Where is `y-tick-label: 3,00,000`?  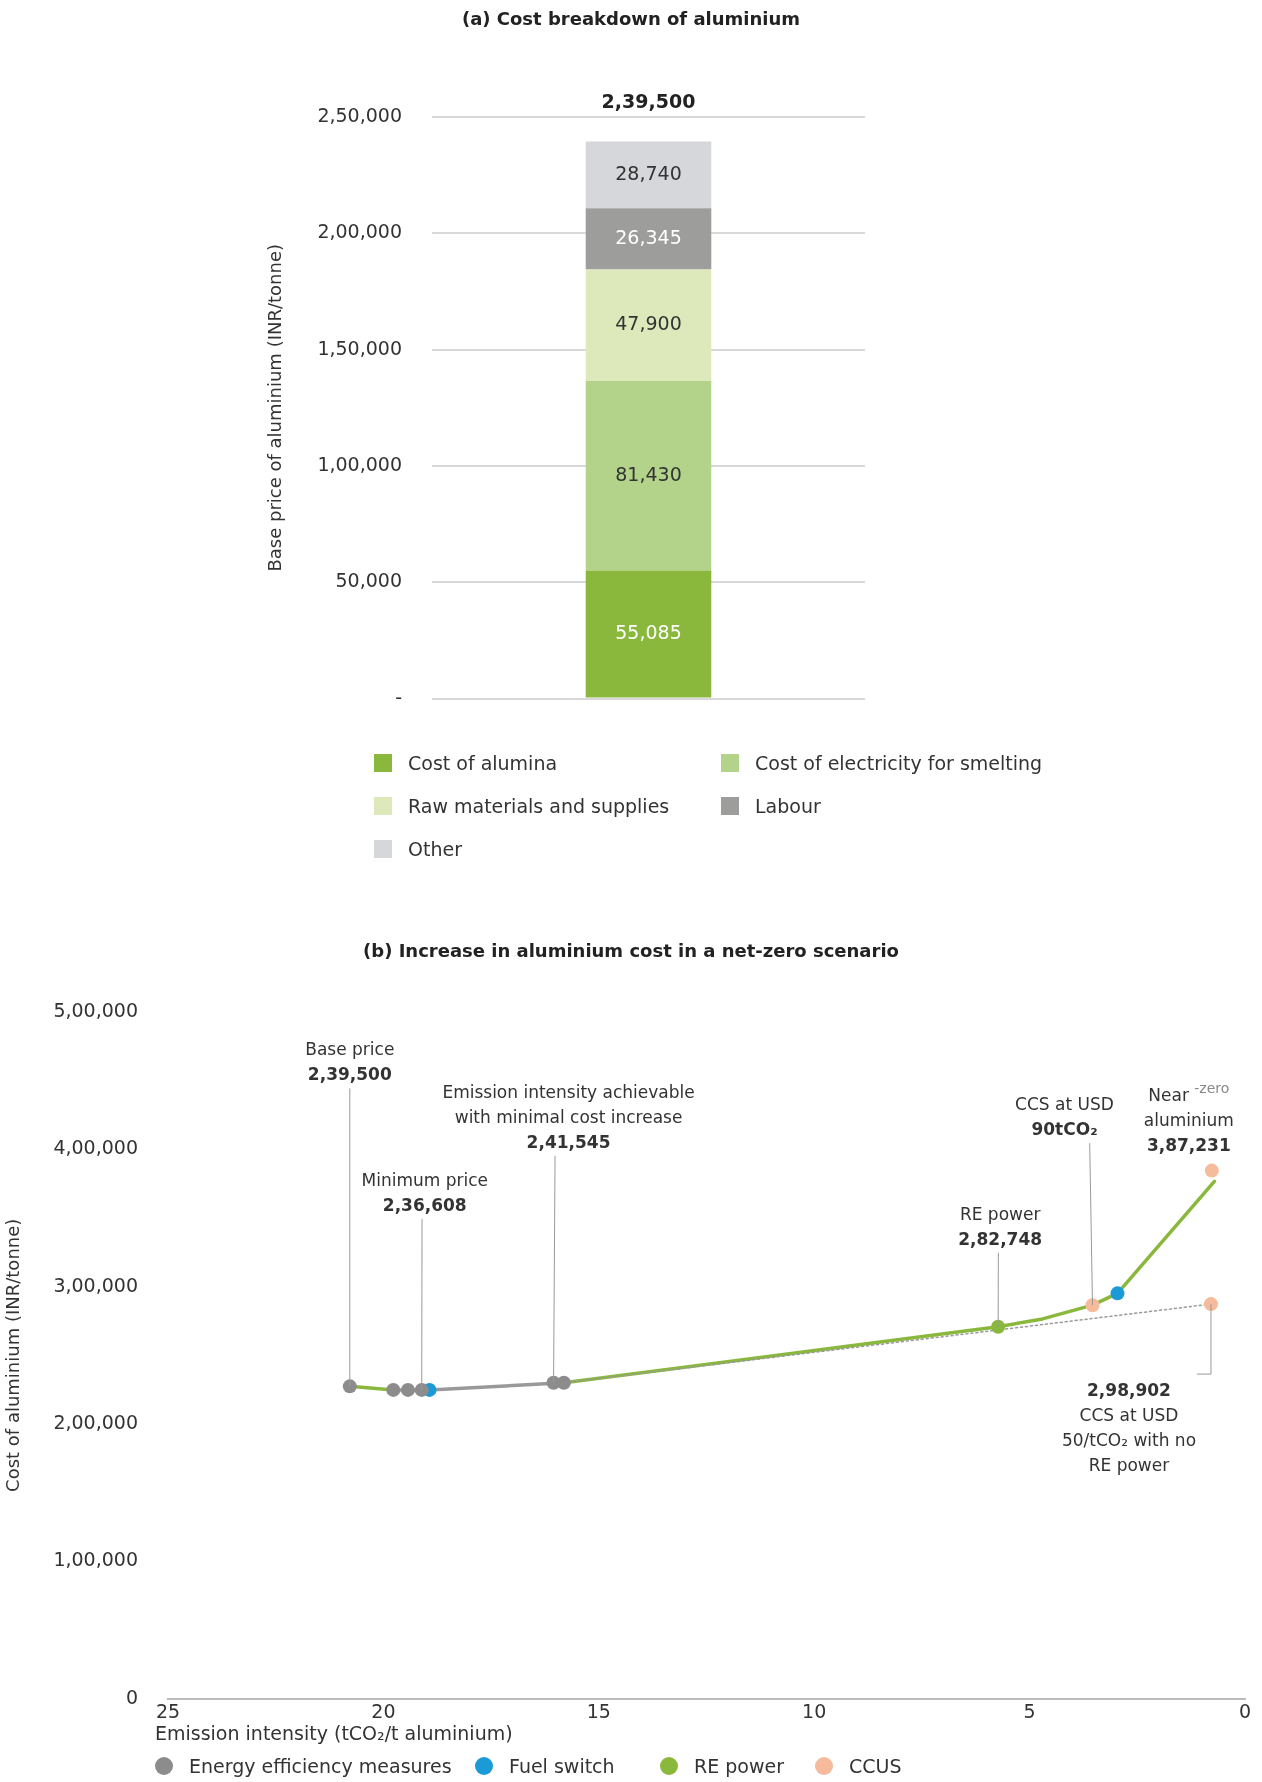 y-tick-label: 3,00,000 is located at coordinates (95, 1284).